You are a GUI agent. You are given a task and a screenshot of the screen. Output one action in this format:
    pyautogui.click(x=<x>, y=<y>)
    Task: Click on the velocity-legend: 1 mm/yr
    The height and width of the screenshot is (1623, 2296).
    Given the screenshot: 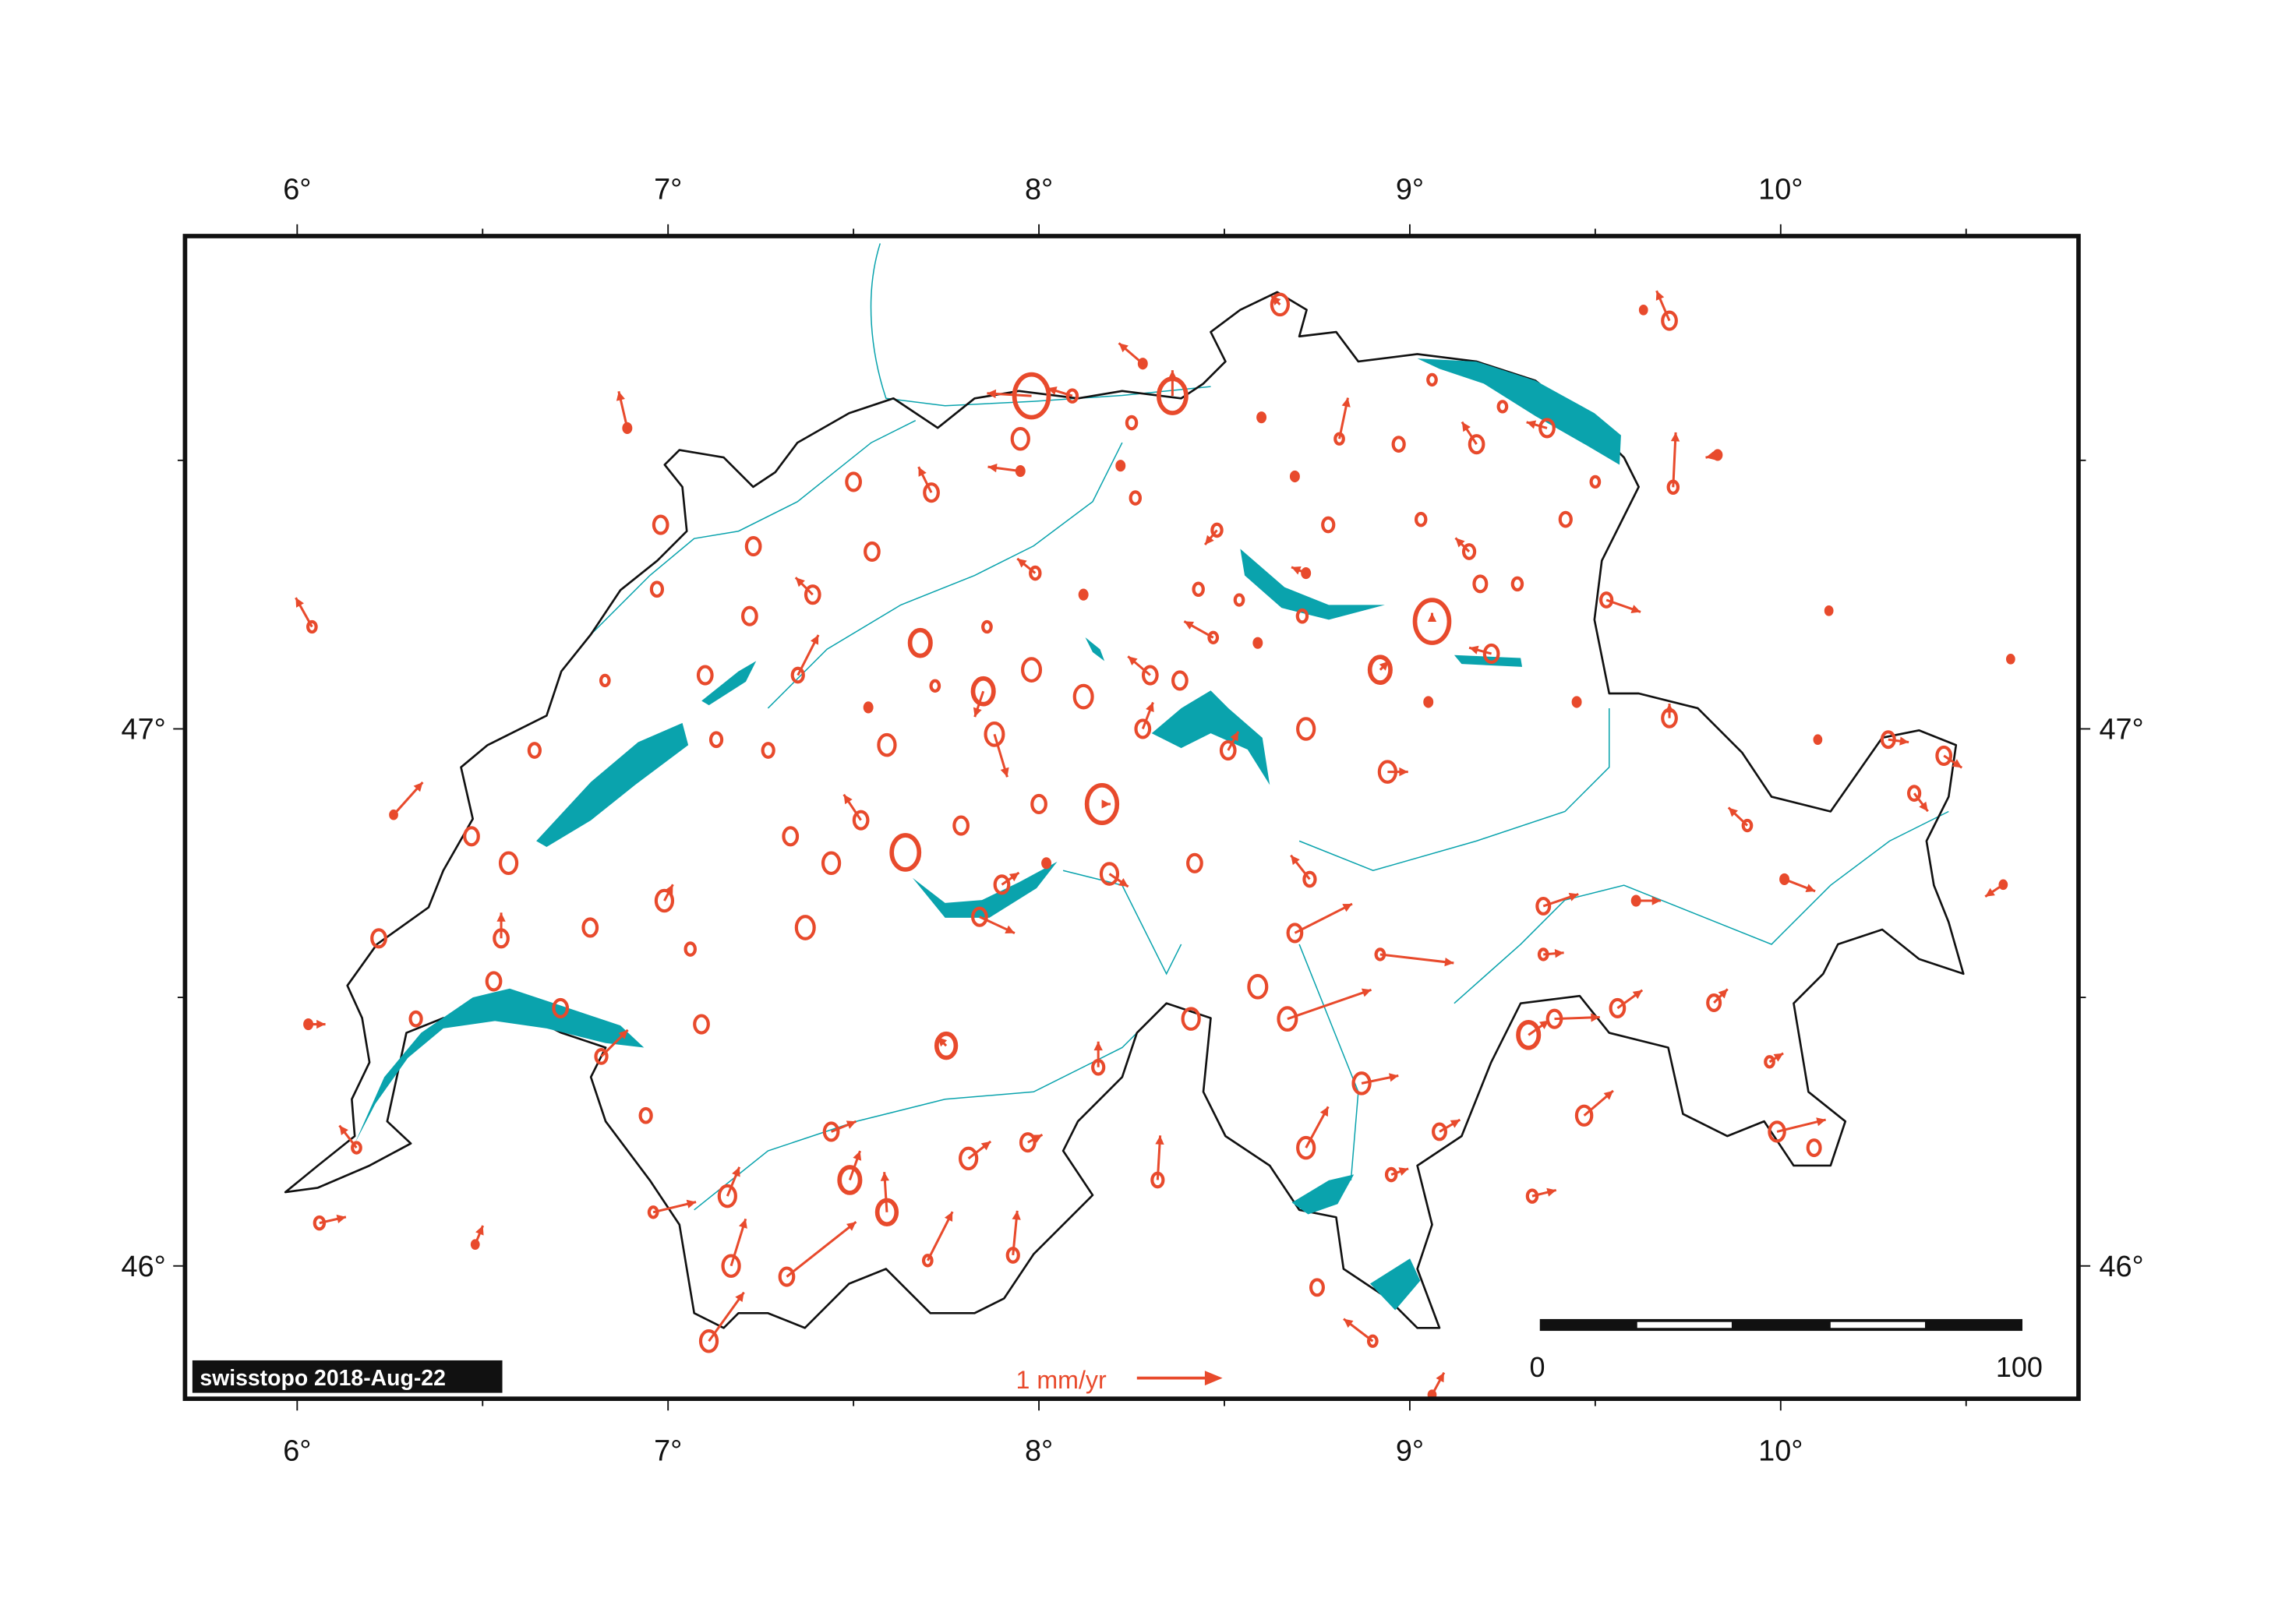 What is the action you would take?
    pyautogui.click(x=1119, y=1380)
    